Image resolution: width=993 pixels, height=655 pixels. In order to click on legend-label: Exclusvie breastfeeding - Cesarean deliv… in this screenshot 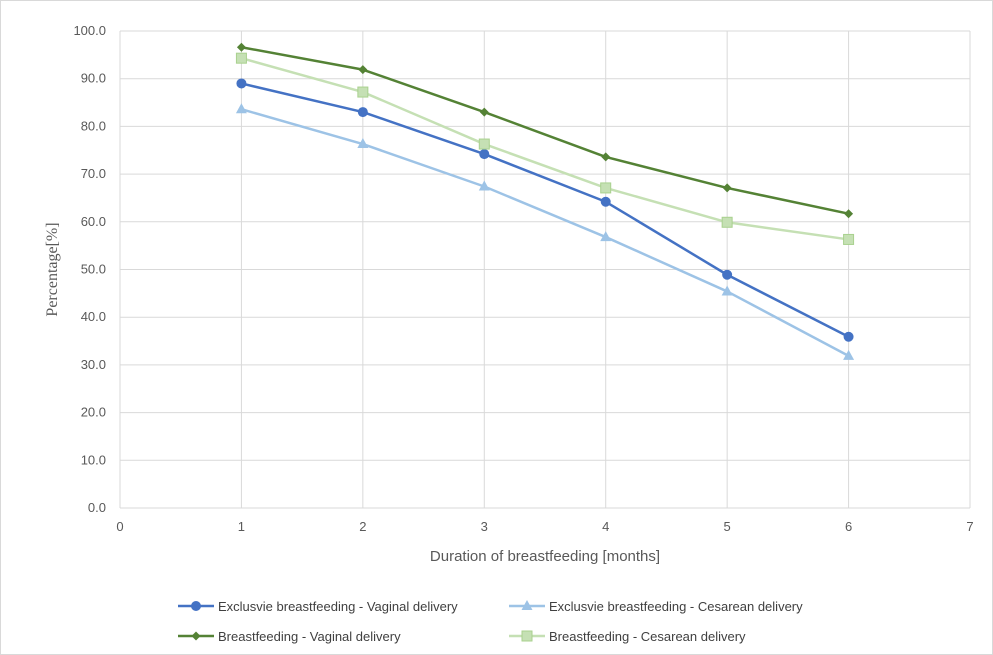, I will do `click(676, 606)`.